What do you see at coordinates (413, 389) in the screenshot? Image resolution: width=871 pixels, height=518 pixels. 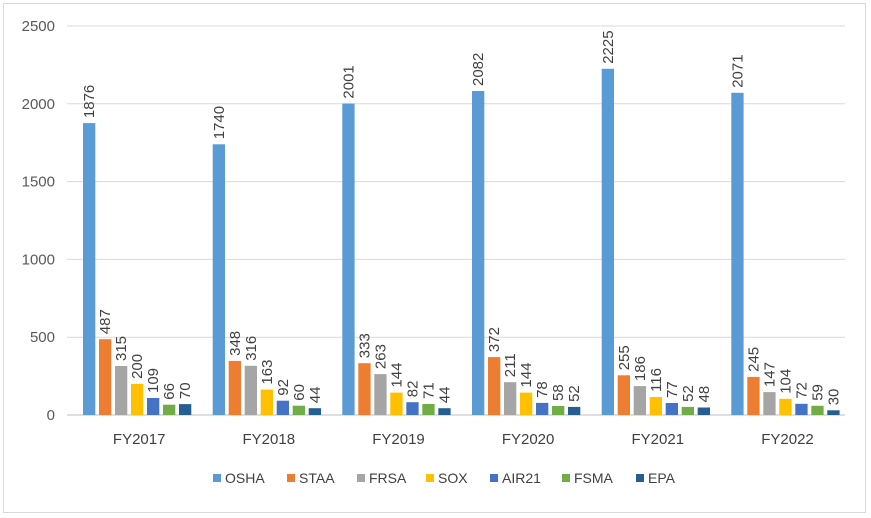 I see `data-label: 82` at bounding box center [413, 389].